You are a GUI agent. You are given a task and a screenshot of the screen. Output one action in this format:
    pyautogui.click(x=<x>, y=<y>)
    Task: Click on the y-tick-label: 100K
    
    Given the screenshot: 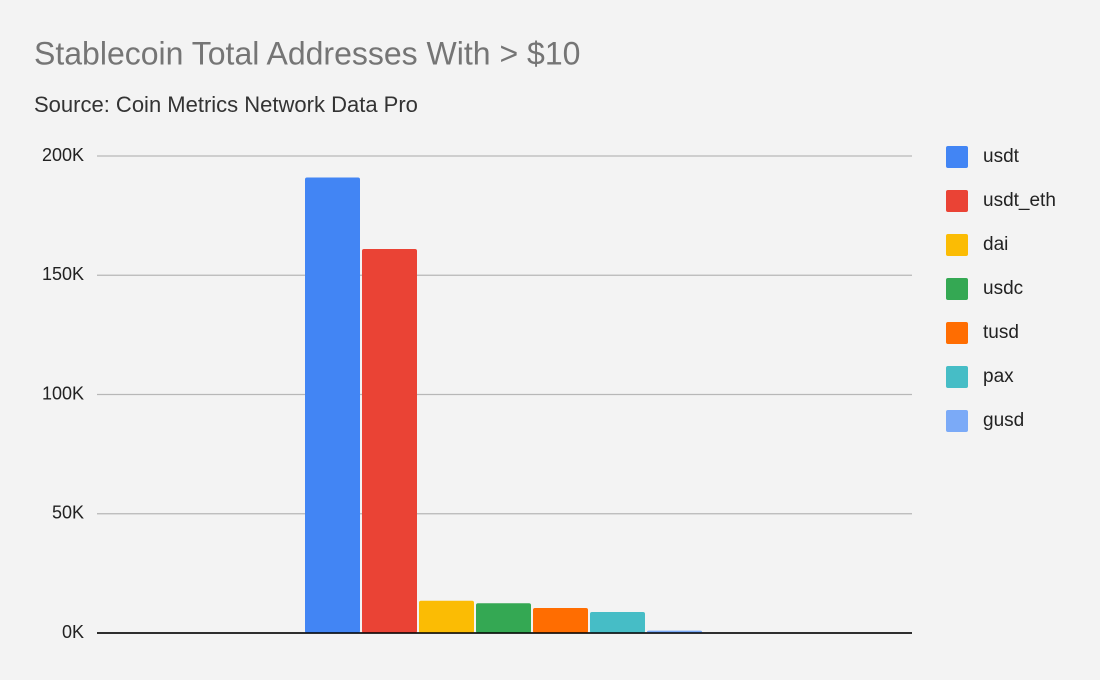 What is the action you would take?
    pyautogui.click(x=63, y=393)
    